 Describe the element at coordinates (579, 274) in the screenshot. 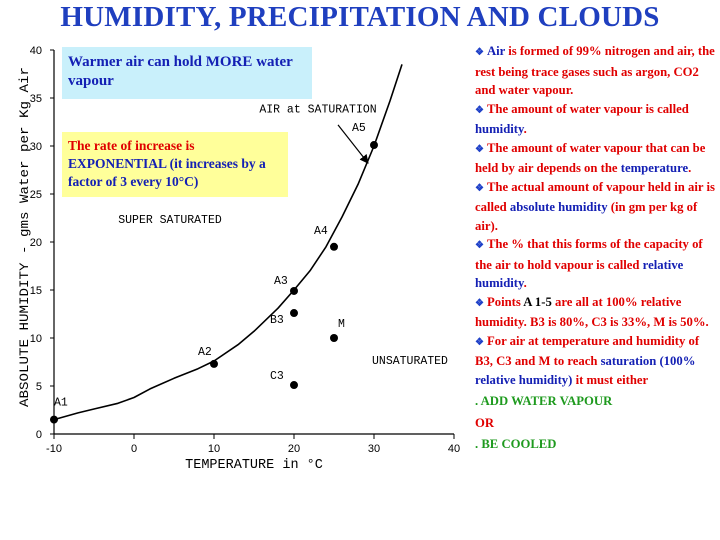

I see `note-text: relative humidity` at that location.